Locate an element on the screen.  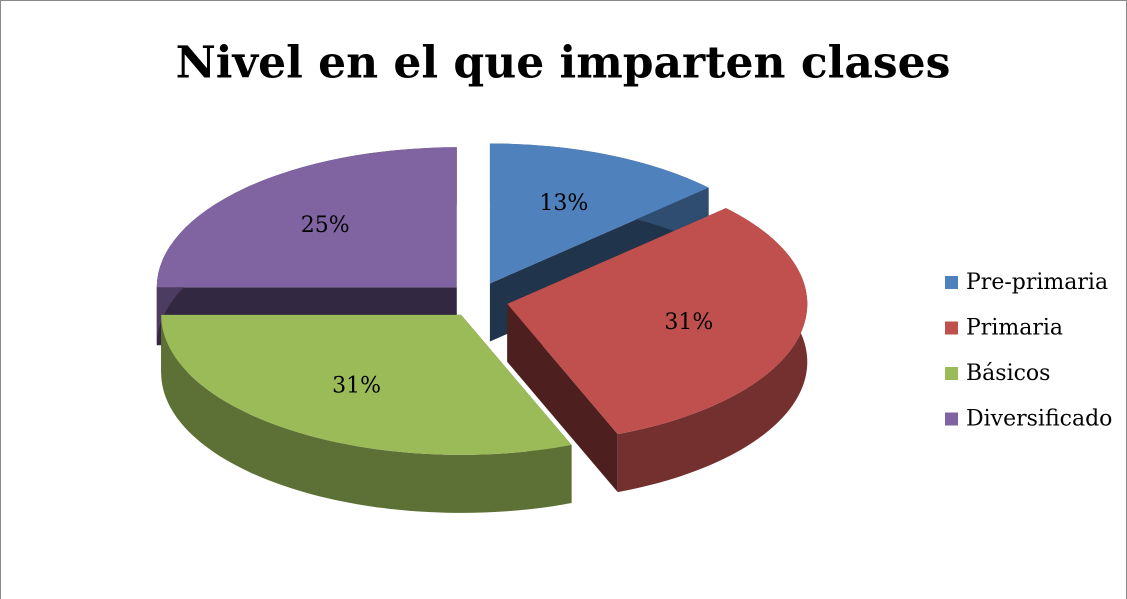
legend-label: Diversificado is located at coordinates (1039, 419).